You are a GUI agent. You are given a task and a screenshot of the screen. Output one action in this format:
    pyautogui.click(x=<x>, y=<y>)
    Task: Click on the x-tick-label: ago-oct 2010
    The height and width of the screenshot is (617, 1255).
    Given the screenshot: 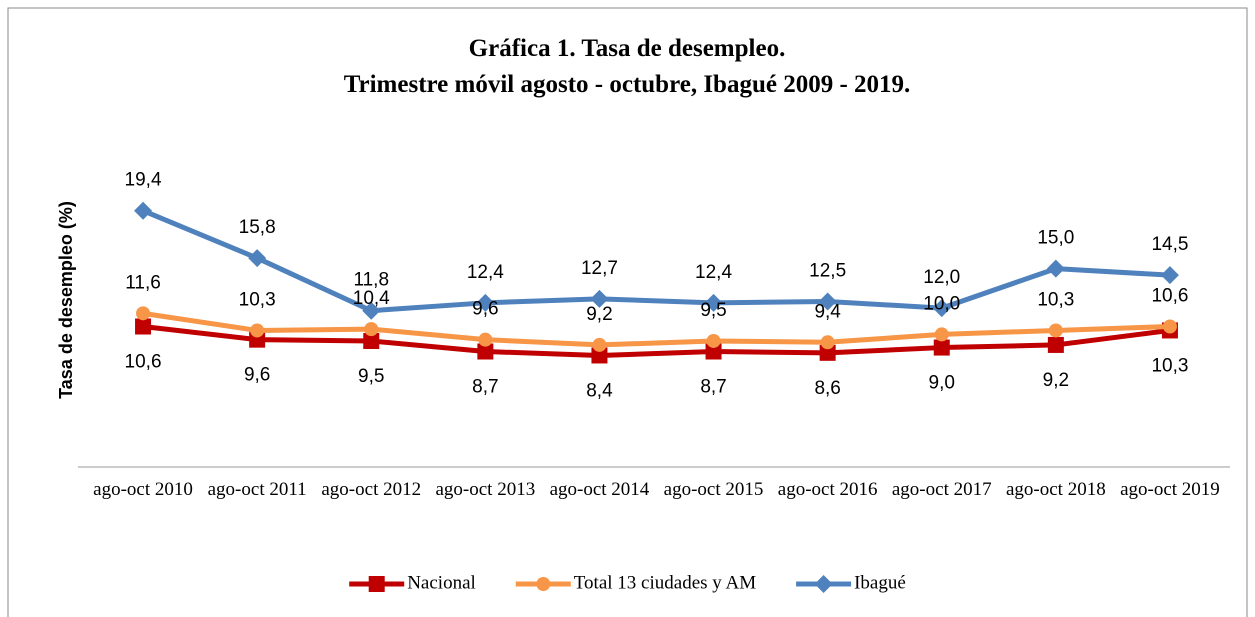 What is the action you would take?
    pyautogui.click(x=143, y=489)
    